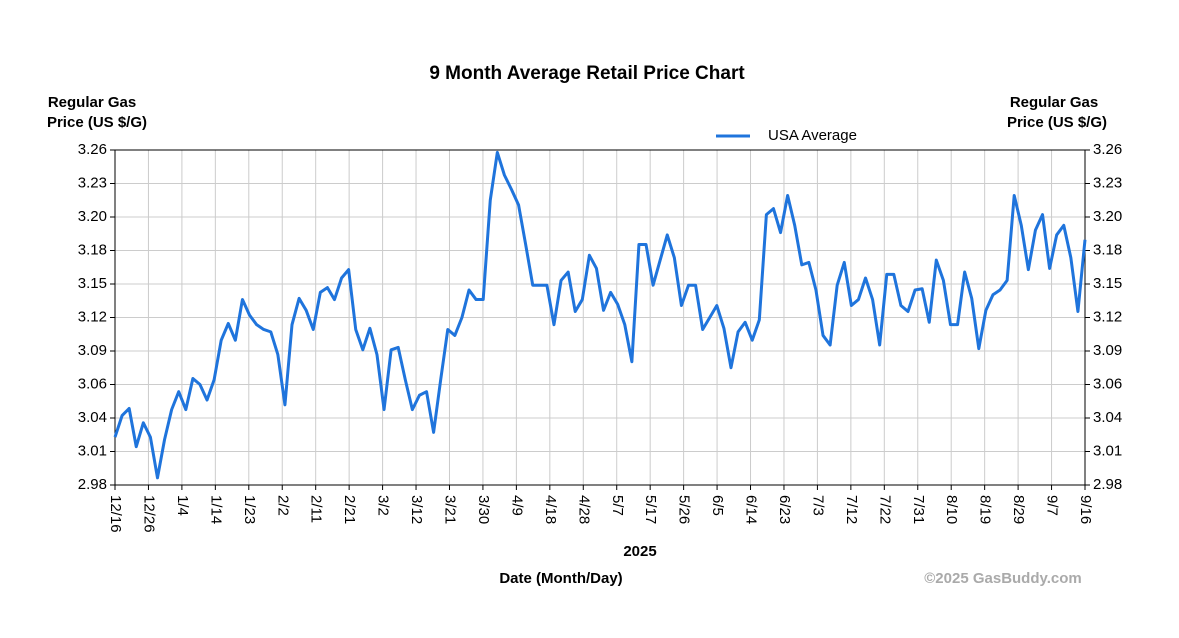 The width and height of the screenshot is (1179, 638). What do you see at coordinates (249, 509) in the screenshot?
I see `x-tick-label: 1/23` at bounding box center [249, 509].